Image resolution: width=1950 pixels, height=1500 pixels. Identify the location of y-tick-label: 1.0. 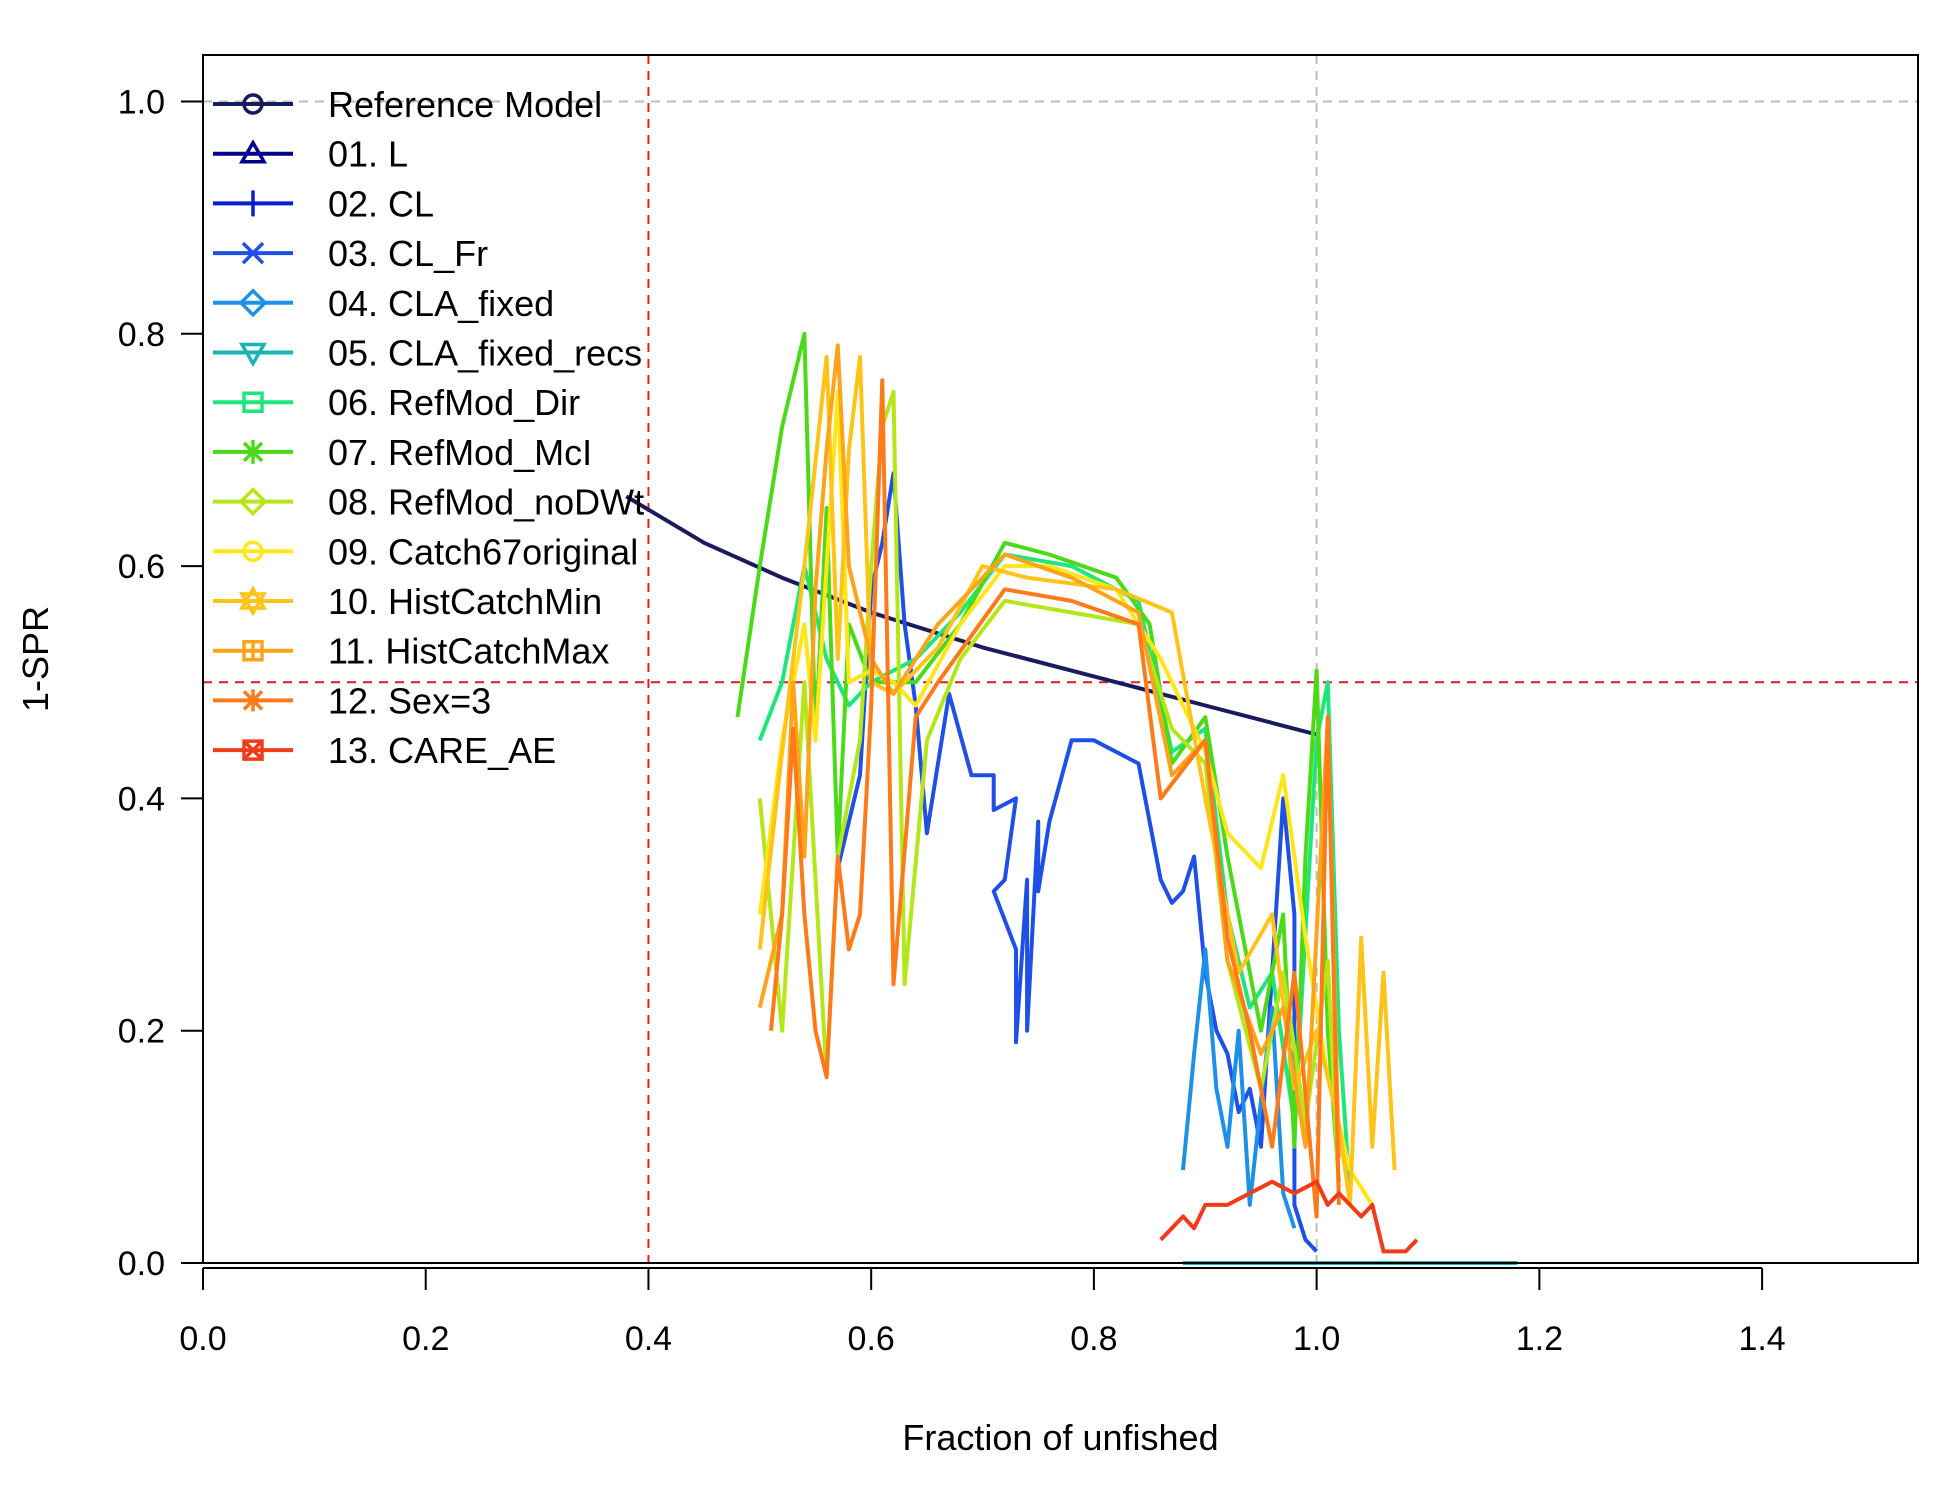
(141, 102).